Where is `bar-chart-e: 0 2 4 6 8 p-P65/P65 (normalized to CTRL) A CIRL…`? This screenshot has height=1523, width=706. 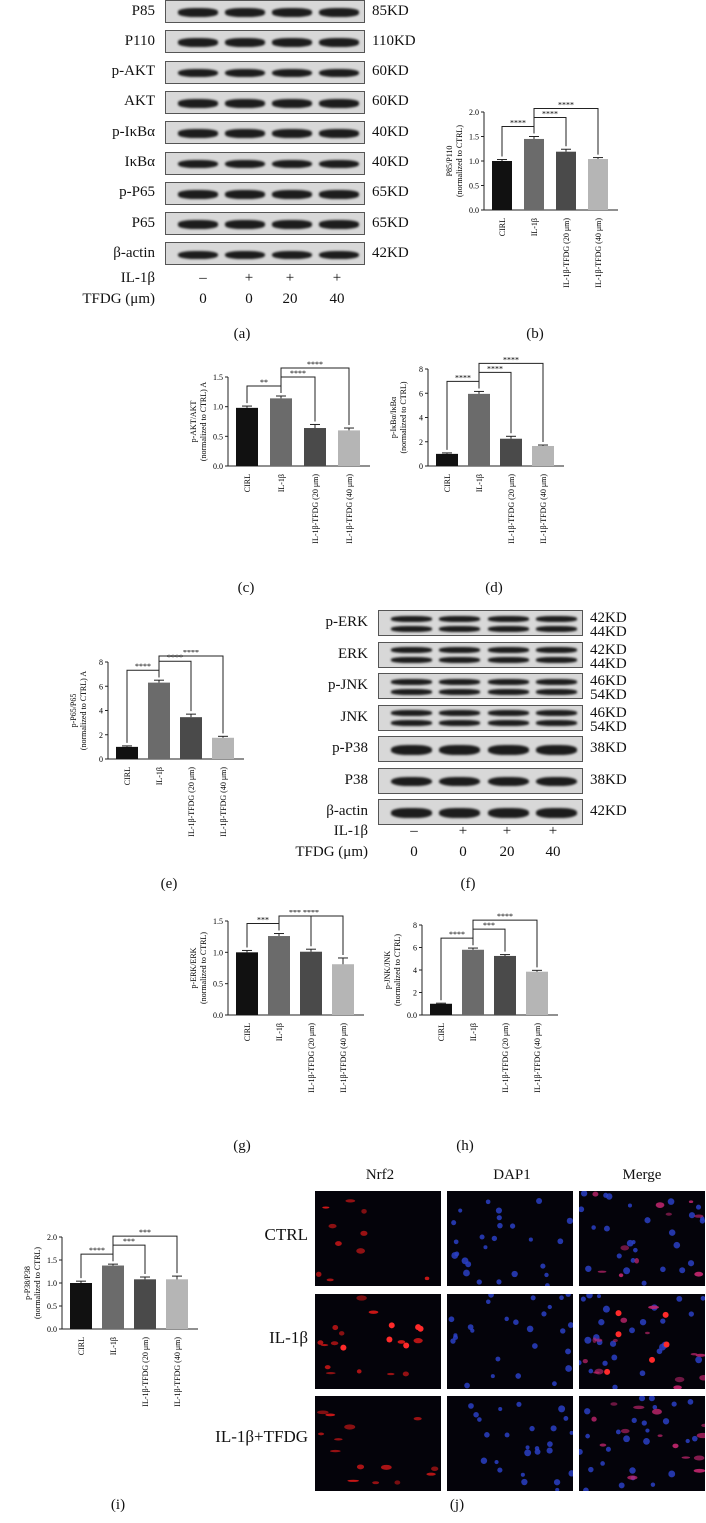 bar-chart-e: 0 2 4 6 8 p-P65/P65 (normalized to CTRL) A CIRL… is located at coordinates (156, 743).